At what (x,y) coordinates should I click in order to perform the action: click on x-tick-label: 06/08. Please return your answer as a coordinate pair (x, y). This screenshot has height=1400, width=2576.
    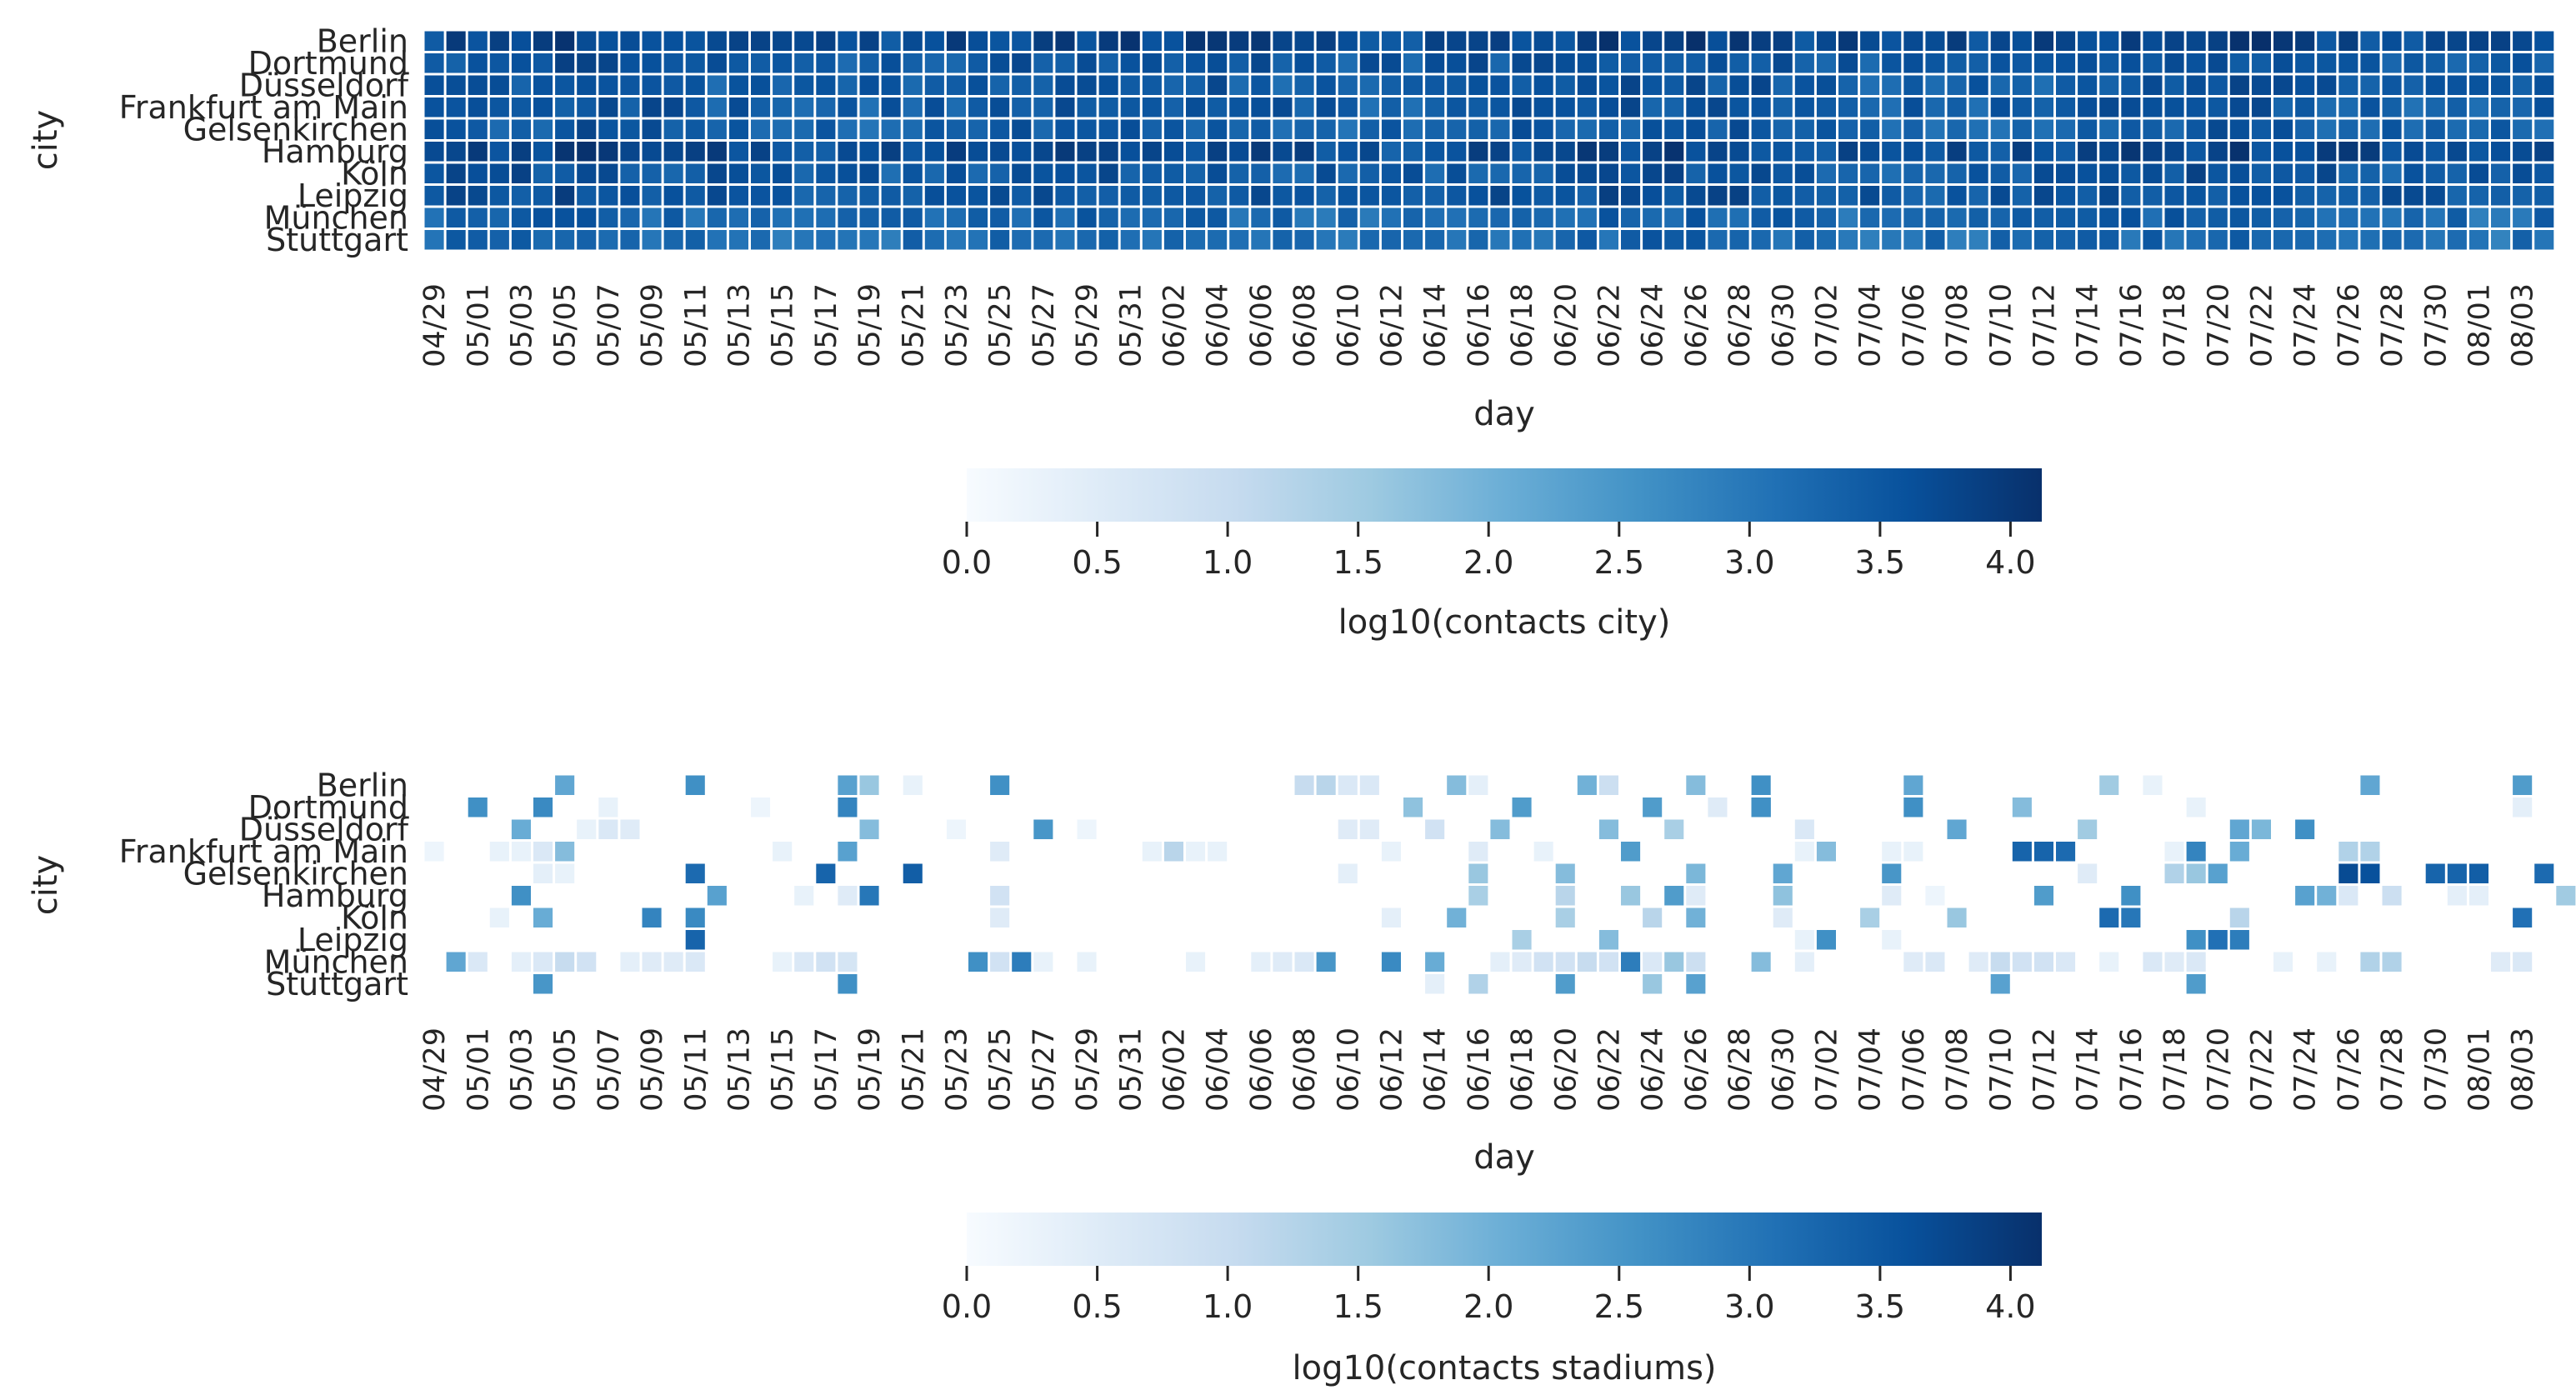
    Looking at the image, I should click on (1305, 1070).